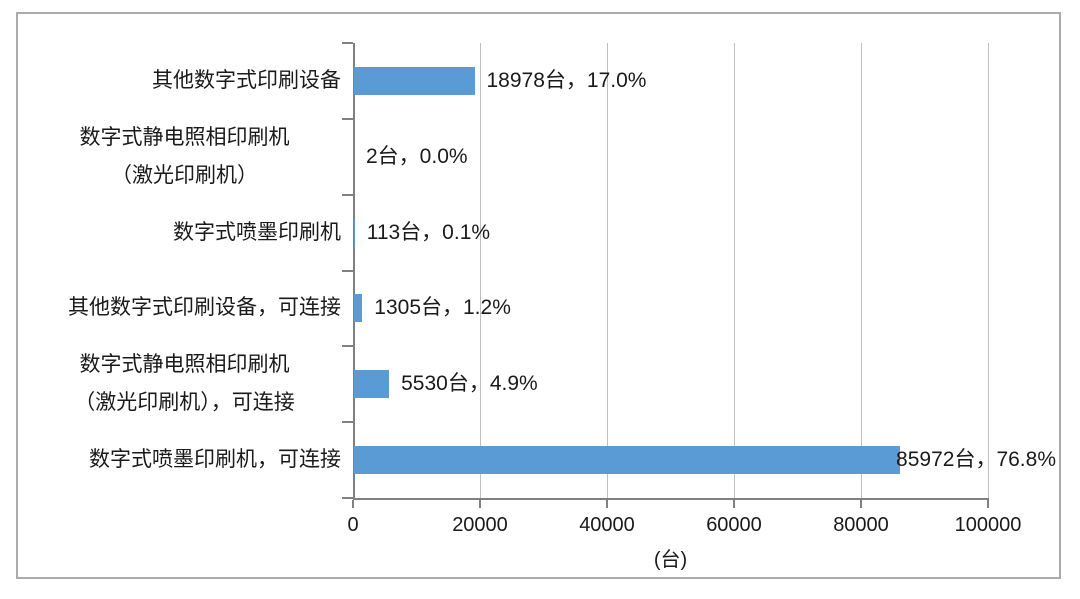 The height and width of the screenshot is (599, 1080). I want to click on category-label: 数字式喷墨印刷机, so click(257, 232).